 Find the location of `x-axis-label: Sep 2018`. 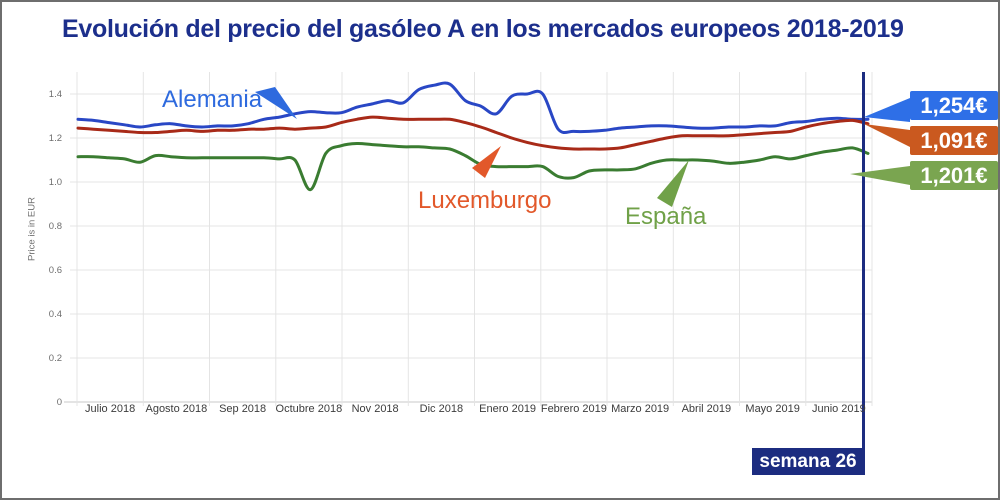

x-axis-label: Sep 2018 is located at coordinates (243, 409).